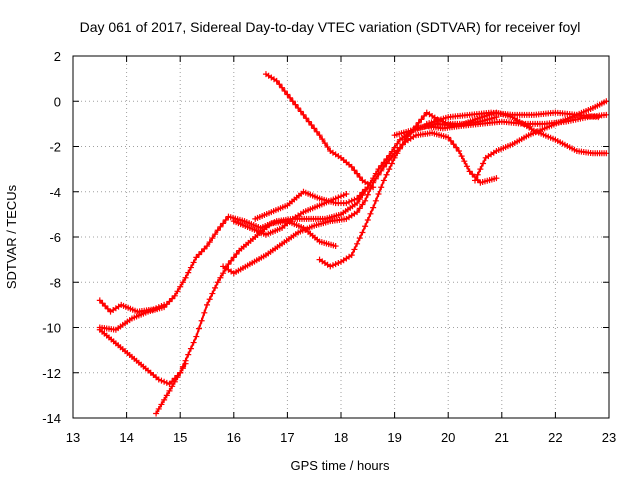 The image size is (640, 480). What do you see at coordinates (448, 437) in the screenshot?
I see `x-tick-label: 20` at bounding box center [448, 437].